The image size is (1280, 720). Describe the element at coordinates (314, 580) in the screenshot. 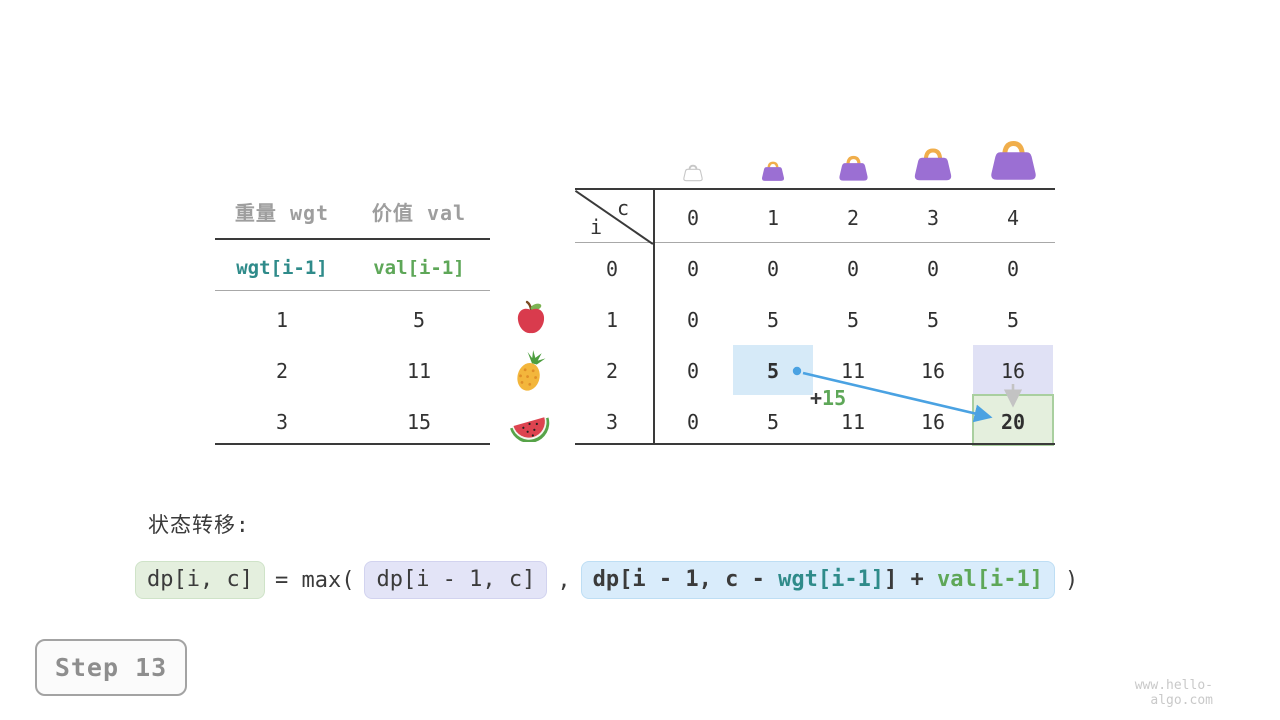

I see `formula-max-operator: = max(` at that location.